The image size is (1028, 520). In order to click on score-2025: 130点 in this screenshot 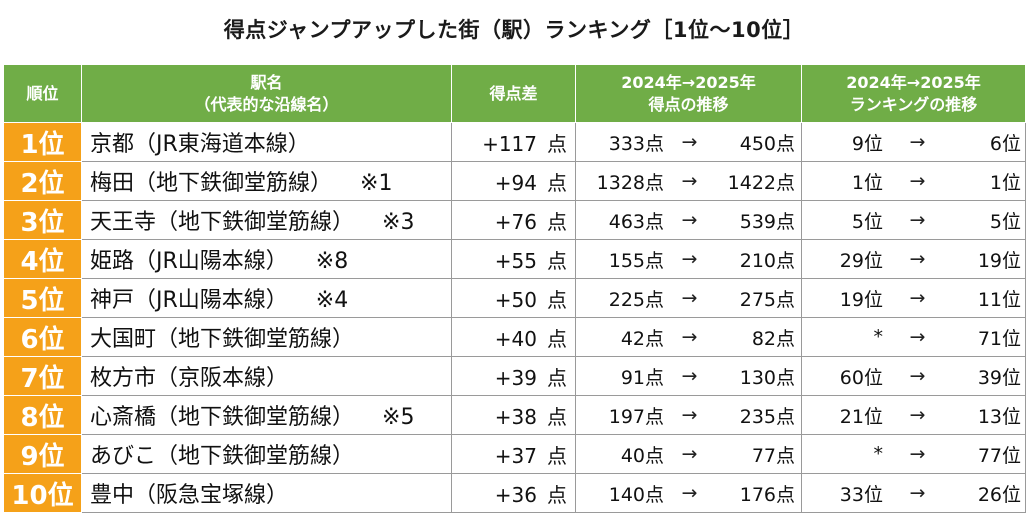, I will do `click(767, 377)`.